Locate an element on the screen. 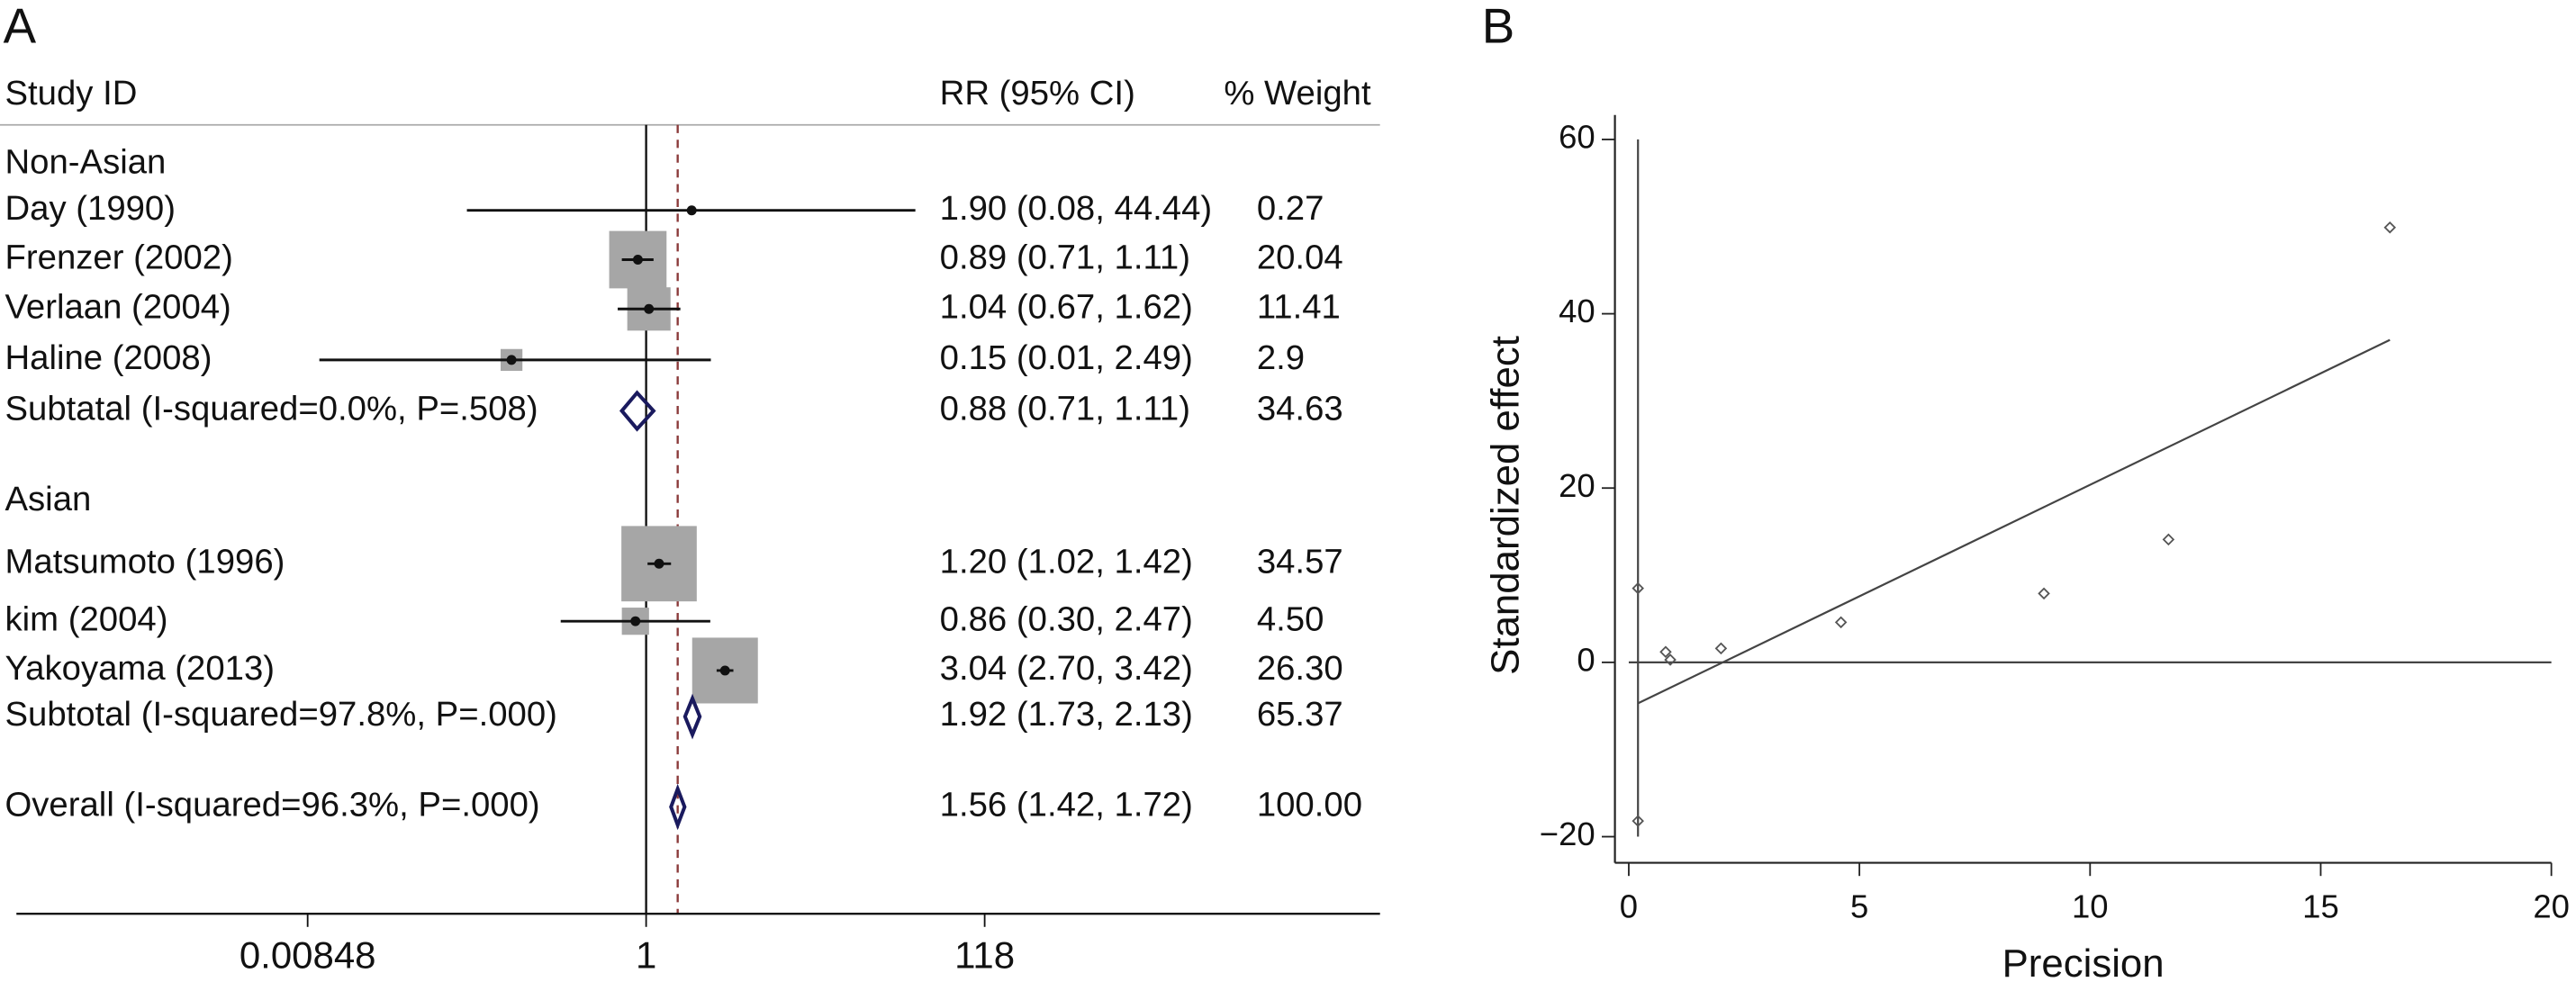 This screenshot has width=2576, height=991. row-label: kim (2004) is located at coordinates (86, 618).